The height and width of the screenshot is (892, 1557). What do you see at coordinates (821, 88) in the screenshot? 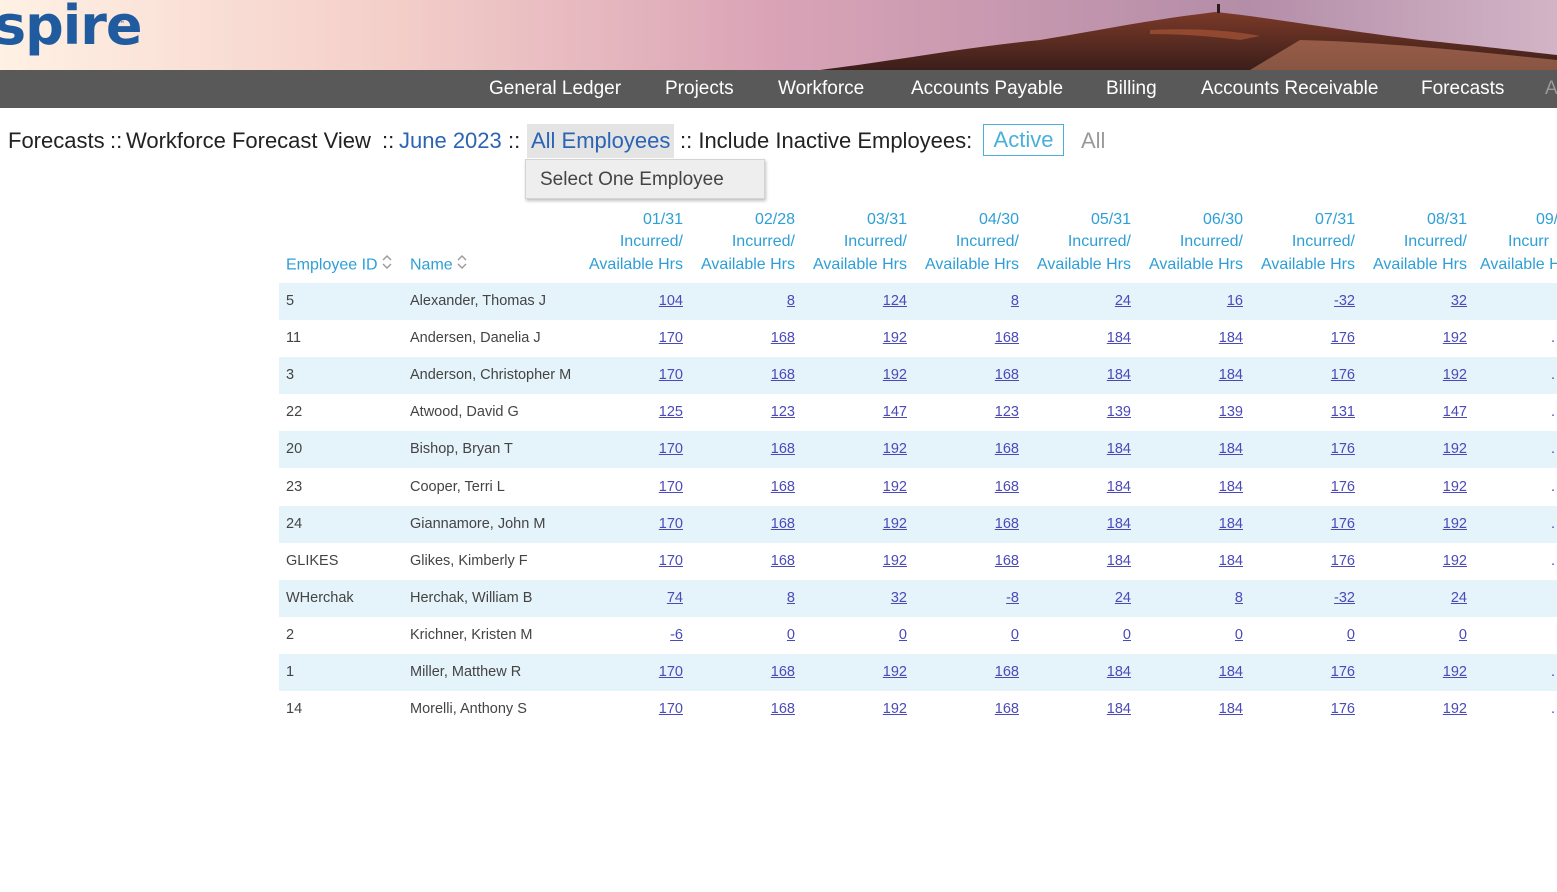
I see `nav-workforce: Workforce` at bounding box center [821, 88].